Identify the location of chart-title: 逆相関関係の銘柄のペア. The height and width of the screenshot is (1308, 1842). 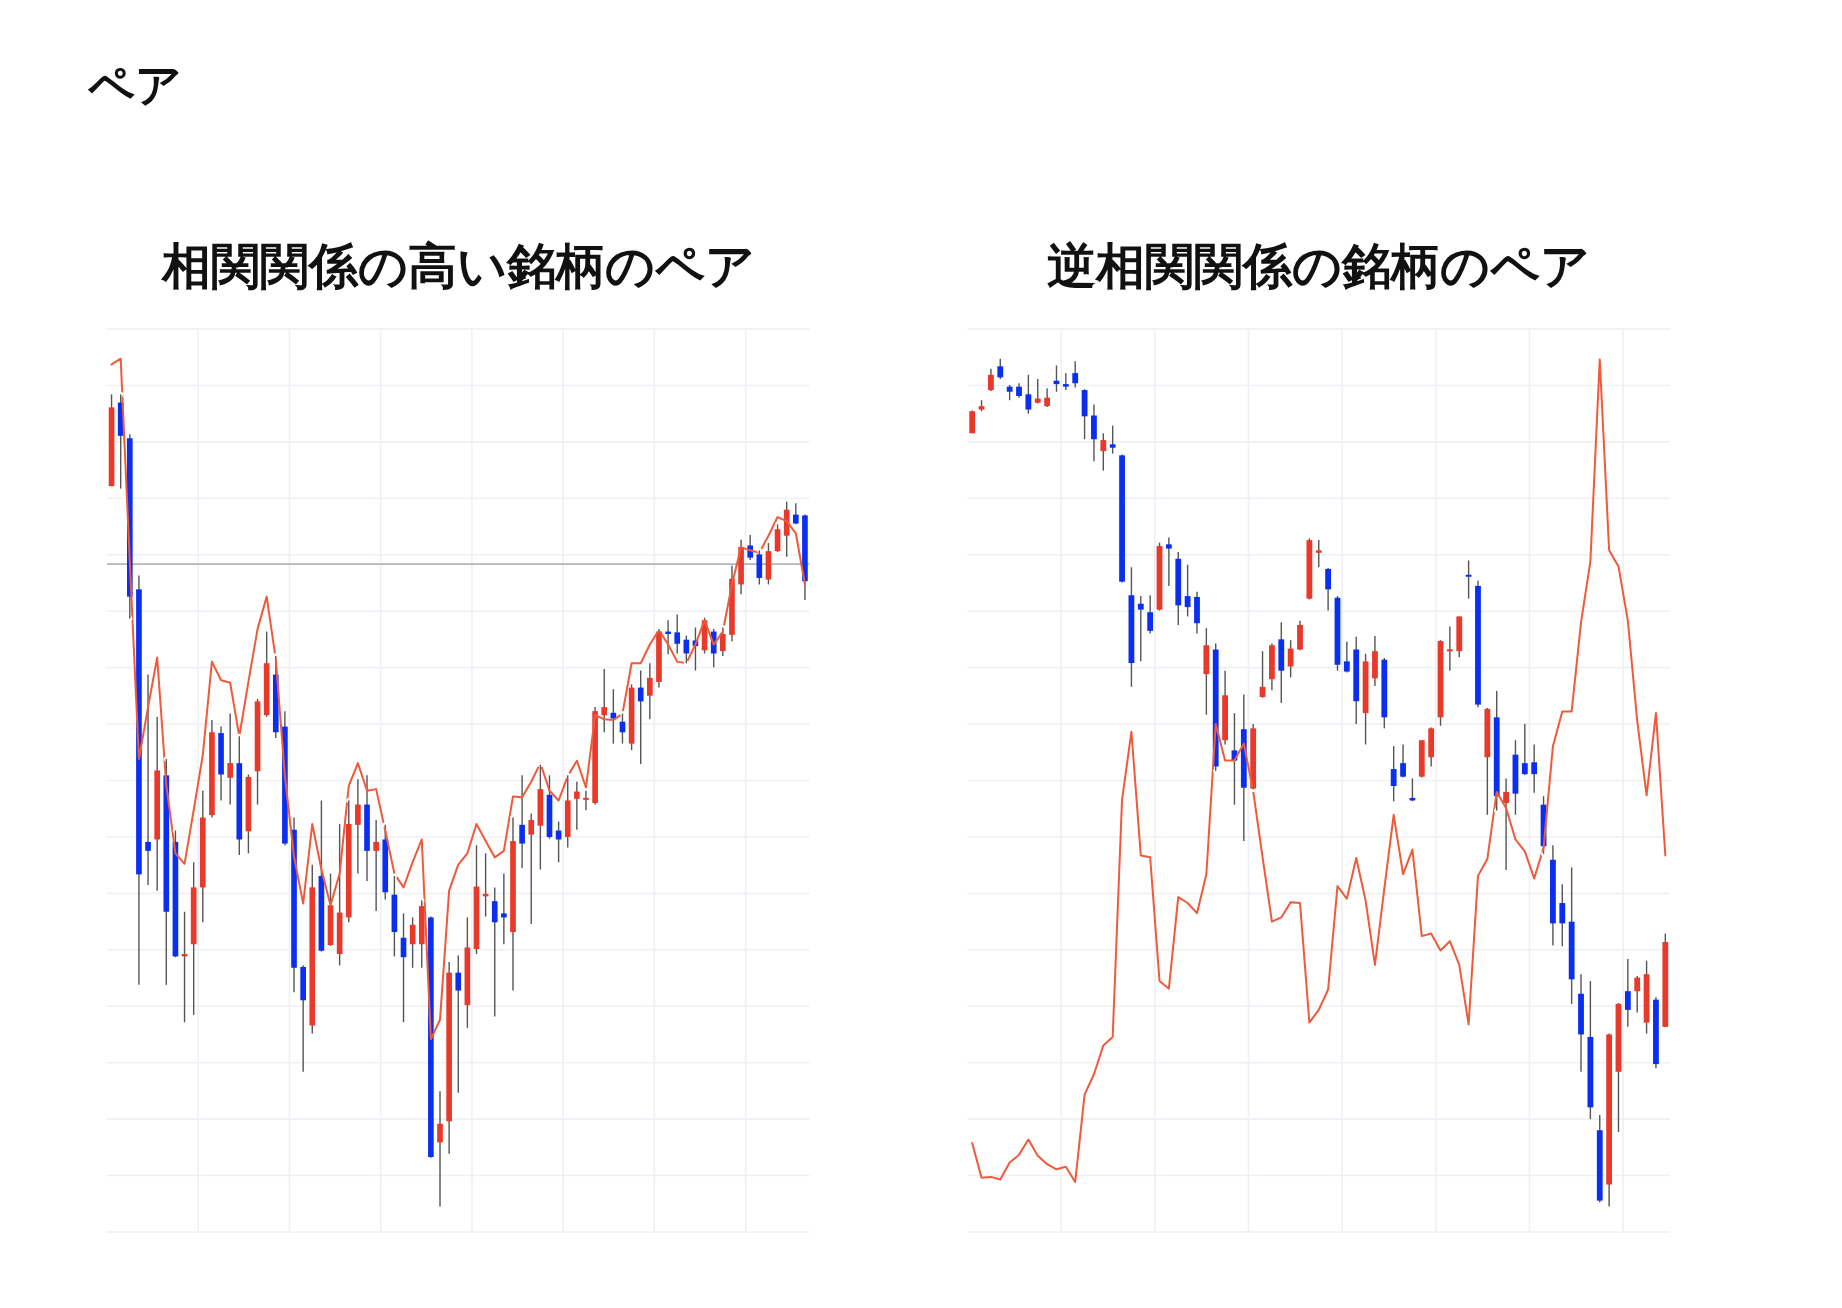
(1319, 266).